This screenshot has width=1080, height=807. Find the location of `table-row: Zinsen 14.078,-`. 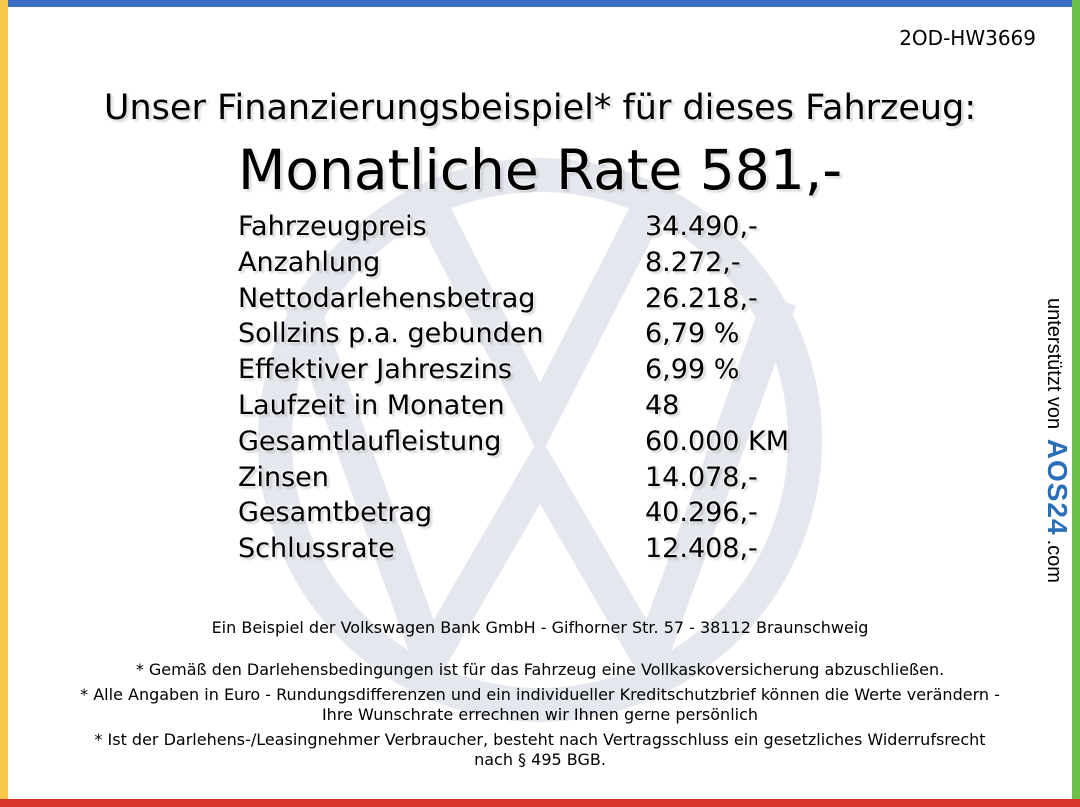

table-row: Zinsen 14.078,- is located at coordinates (538, 478).